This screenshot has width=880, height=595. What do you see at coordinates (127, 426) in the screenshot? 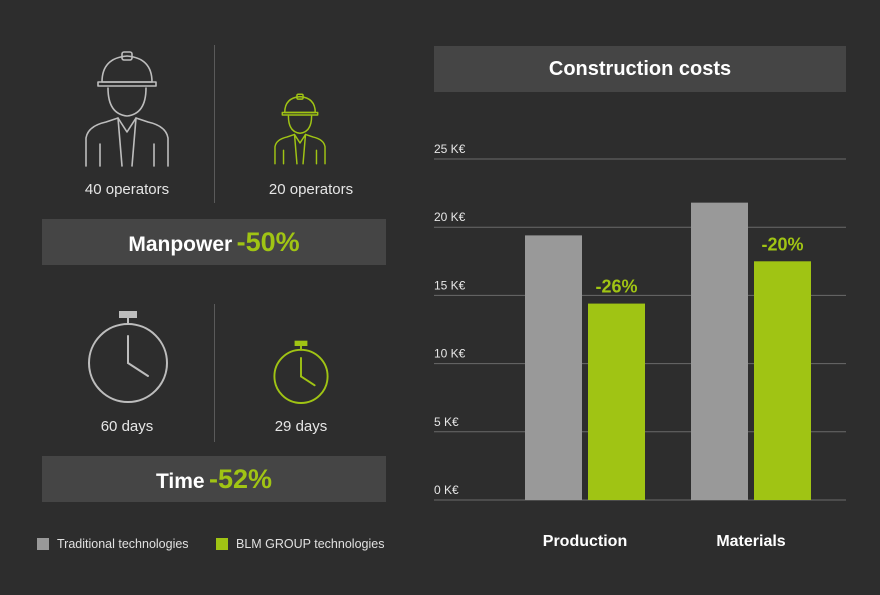
I see `traditional-days-caption: 60 days` at bounding box center [127, 426].